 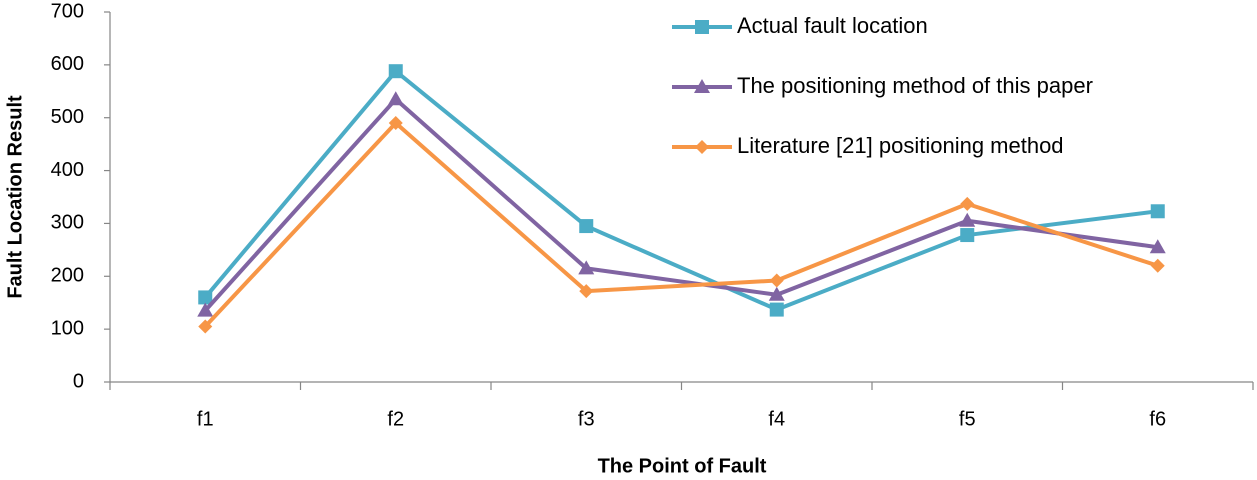 What do you see at coordinates (15, 197) in the screenshot?
I see `y-axis-title: Fault Location Result` at bounding box center [15, 197].